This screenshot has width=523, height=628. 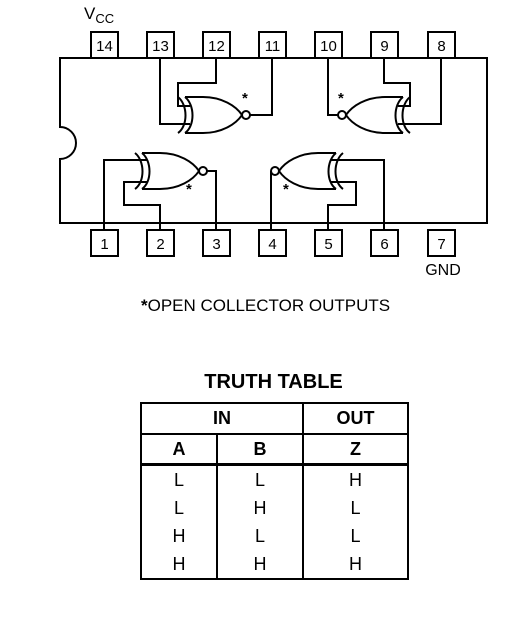 I want to click on wire-pin5, so click(x=342, y=205).